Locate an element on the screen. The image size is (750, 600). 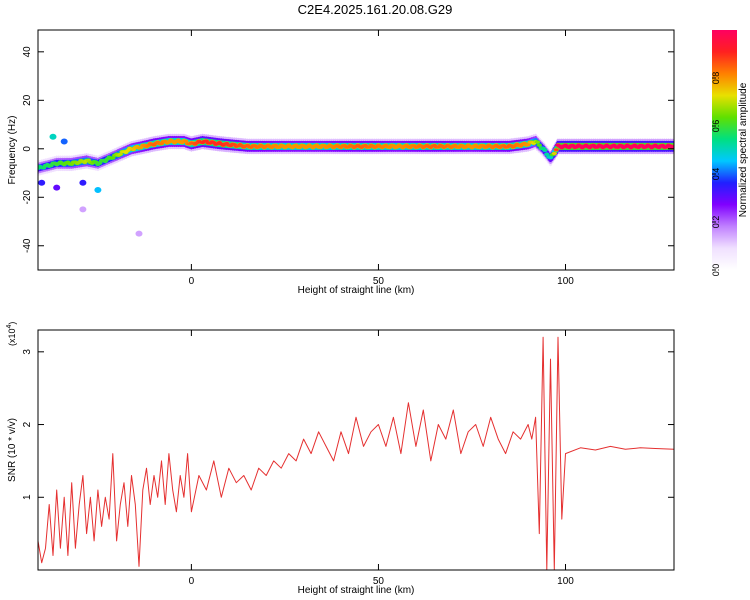
snr-x-axis-label: Height of straight line (km) is located at coordinates (356, 590).